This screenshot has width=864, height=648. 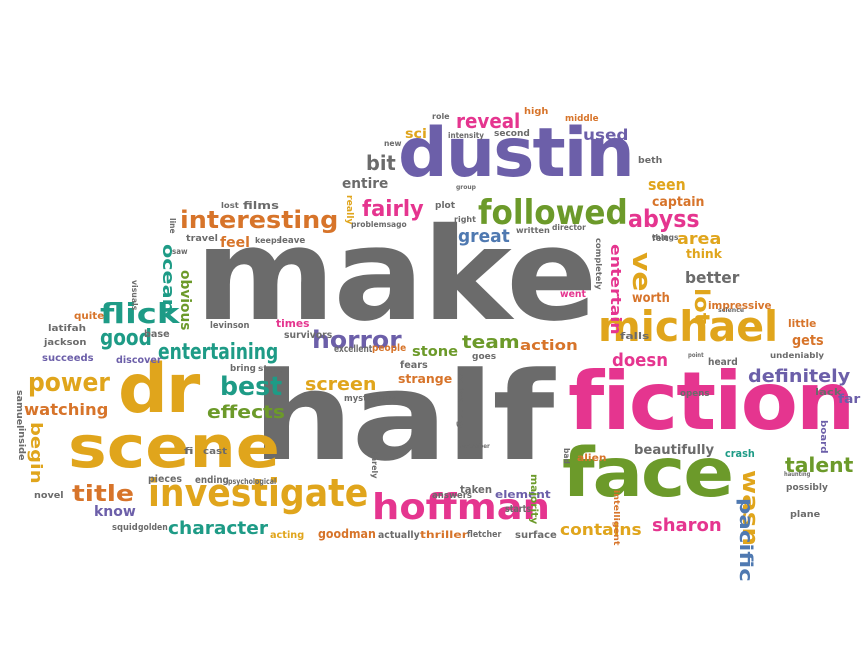 I want to click on word-captain: captain, so click(x=678, y=202).